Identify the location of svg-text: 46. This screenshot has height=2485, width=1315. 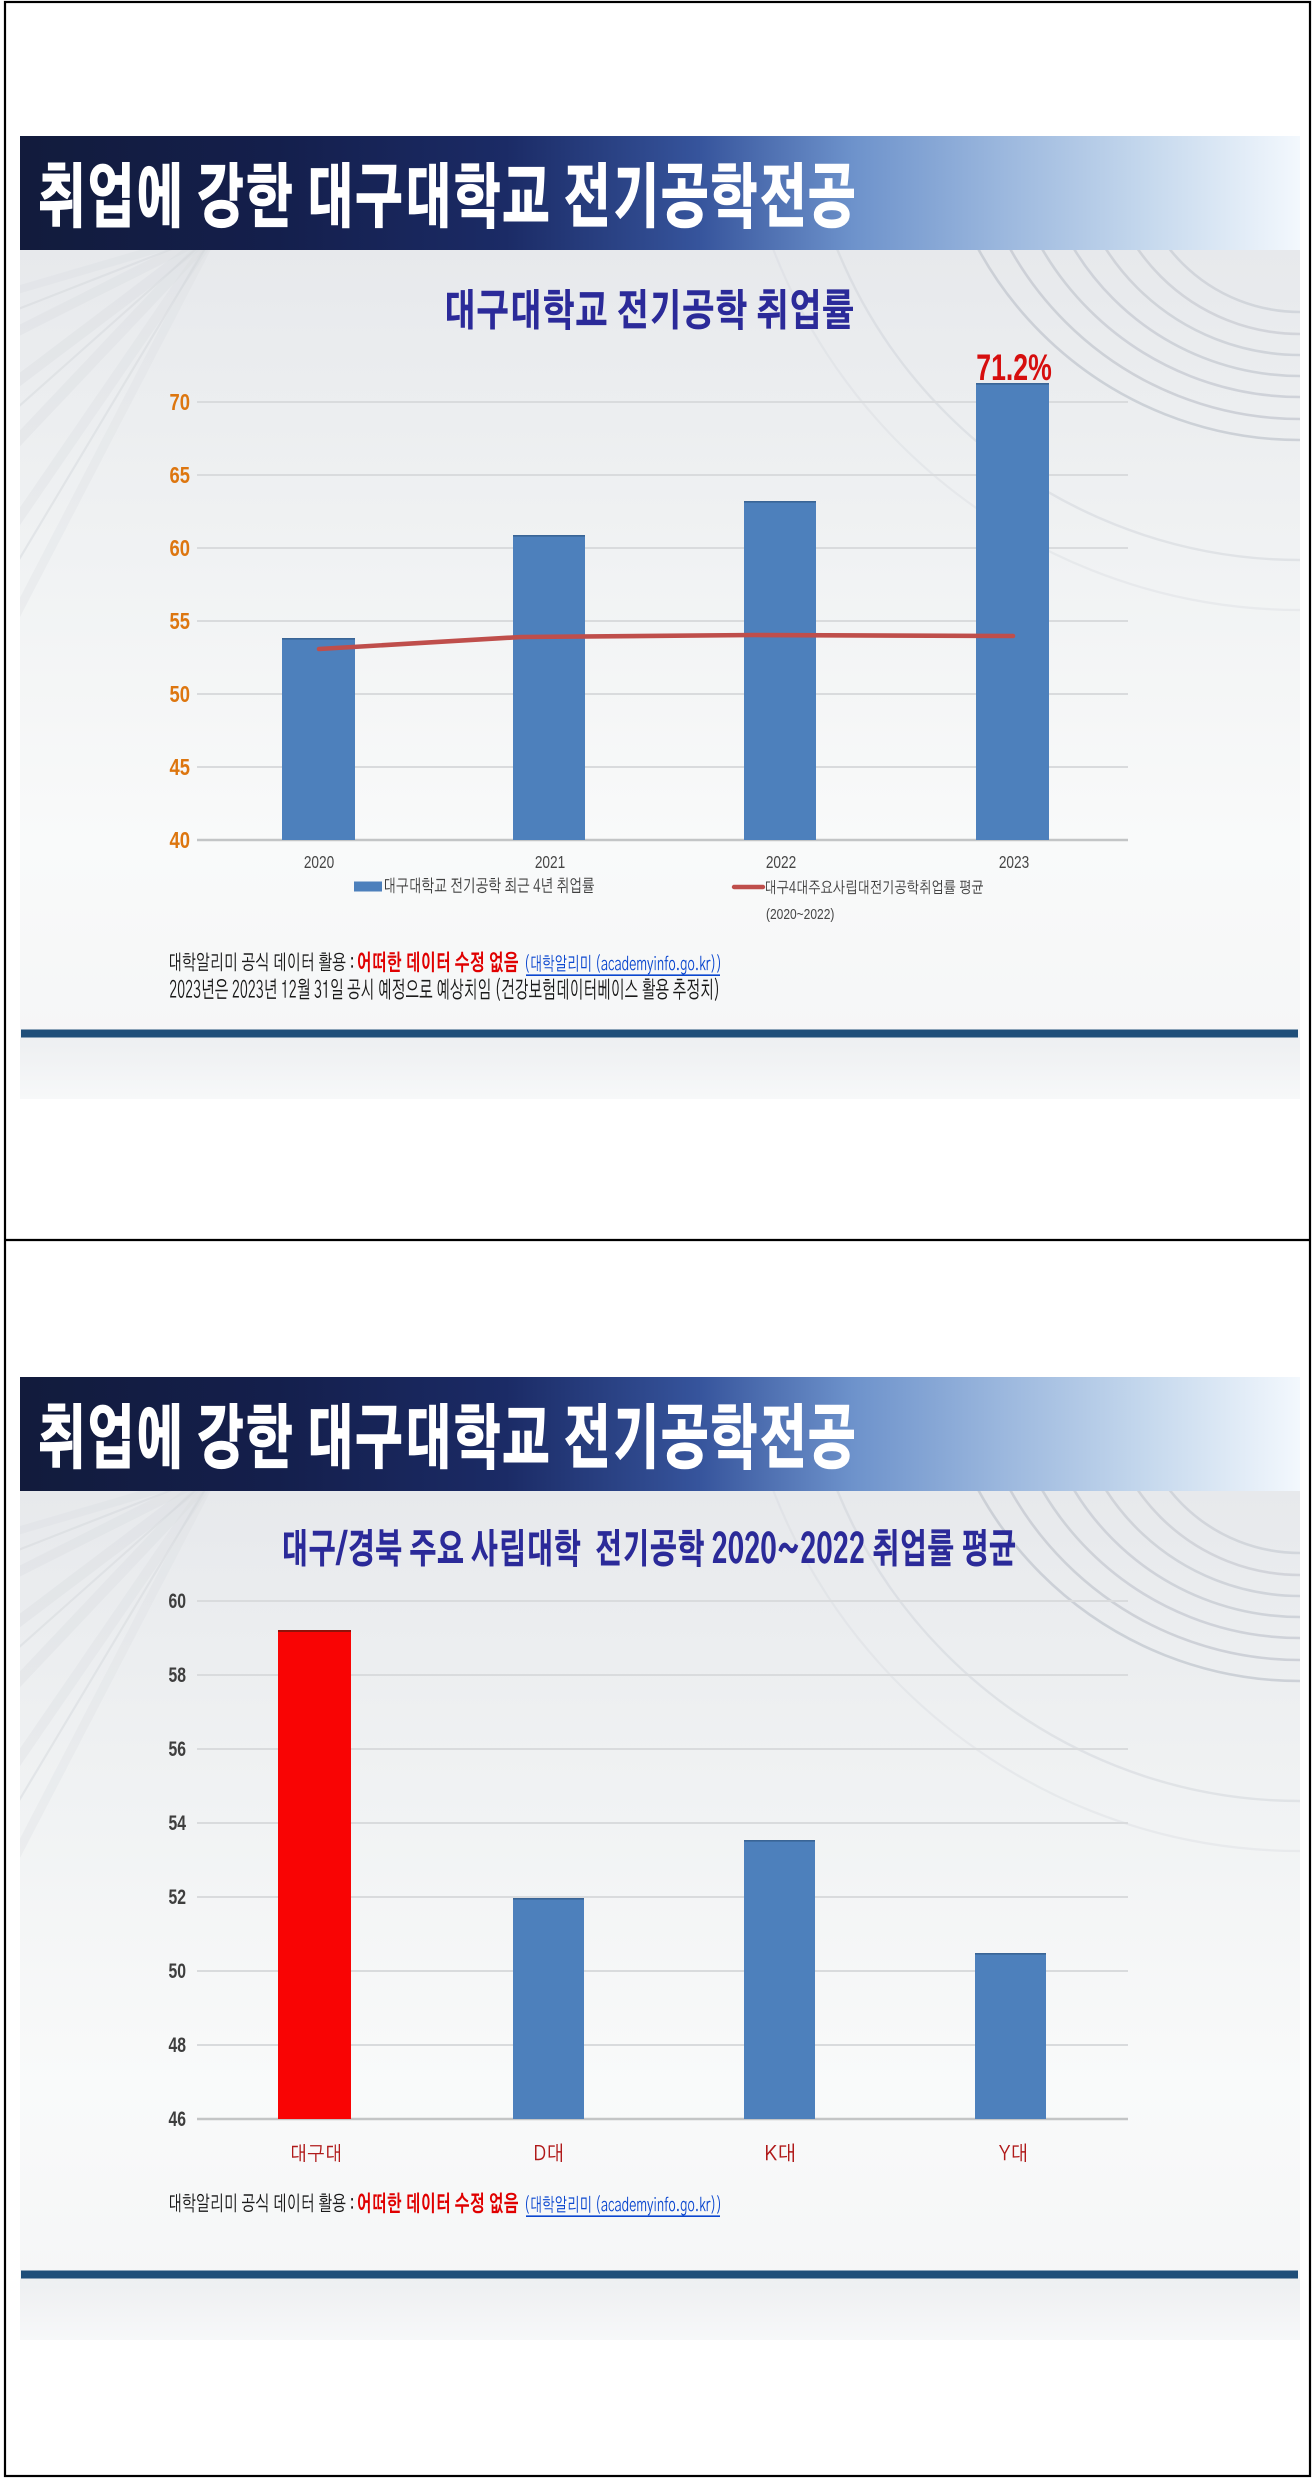
(177, 2119).